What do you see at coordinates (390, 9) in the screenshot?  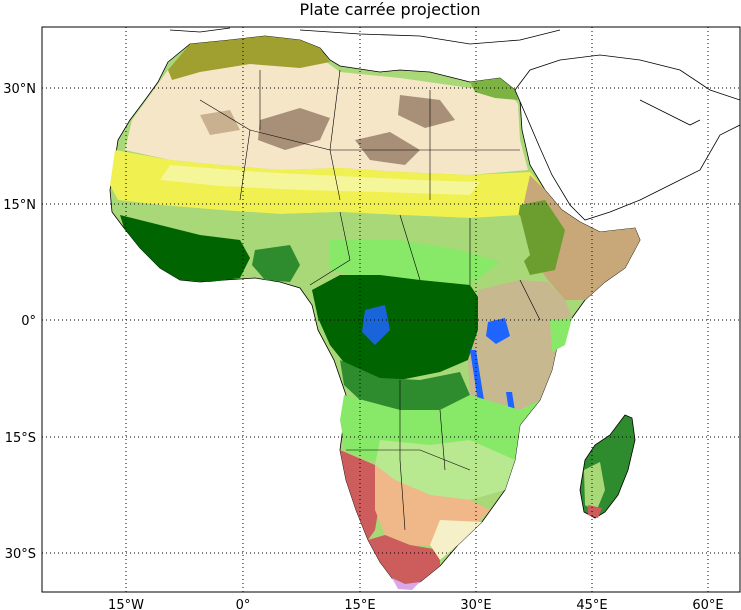 I see `map-title: Plate carrée projection` at bounding box center [390, 9].